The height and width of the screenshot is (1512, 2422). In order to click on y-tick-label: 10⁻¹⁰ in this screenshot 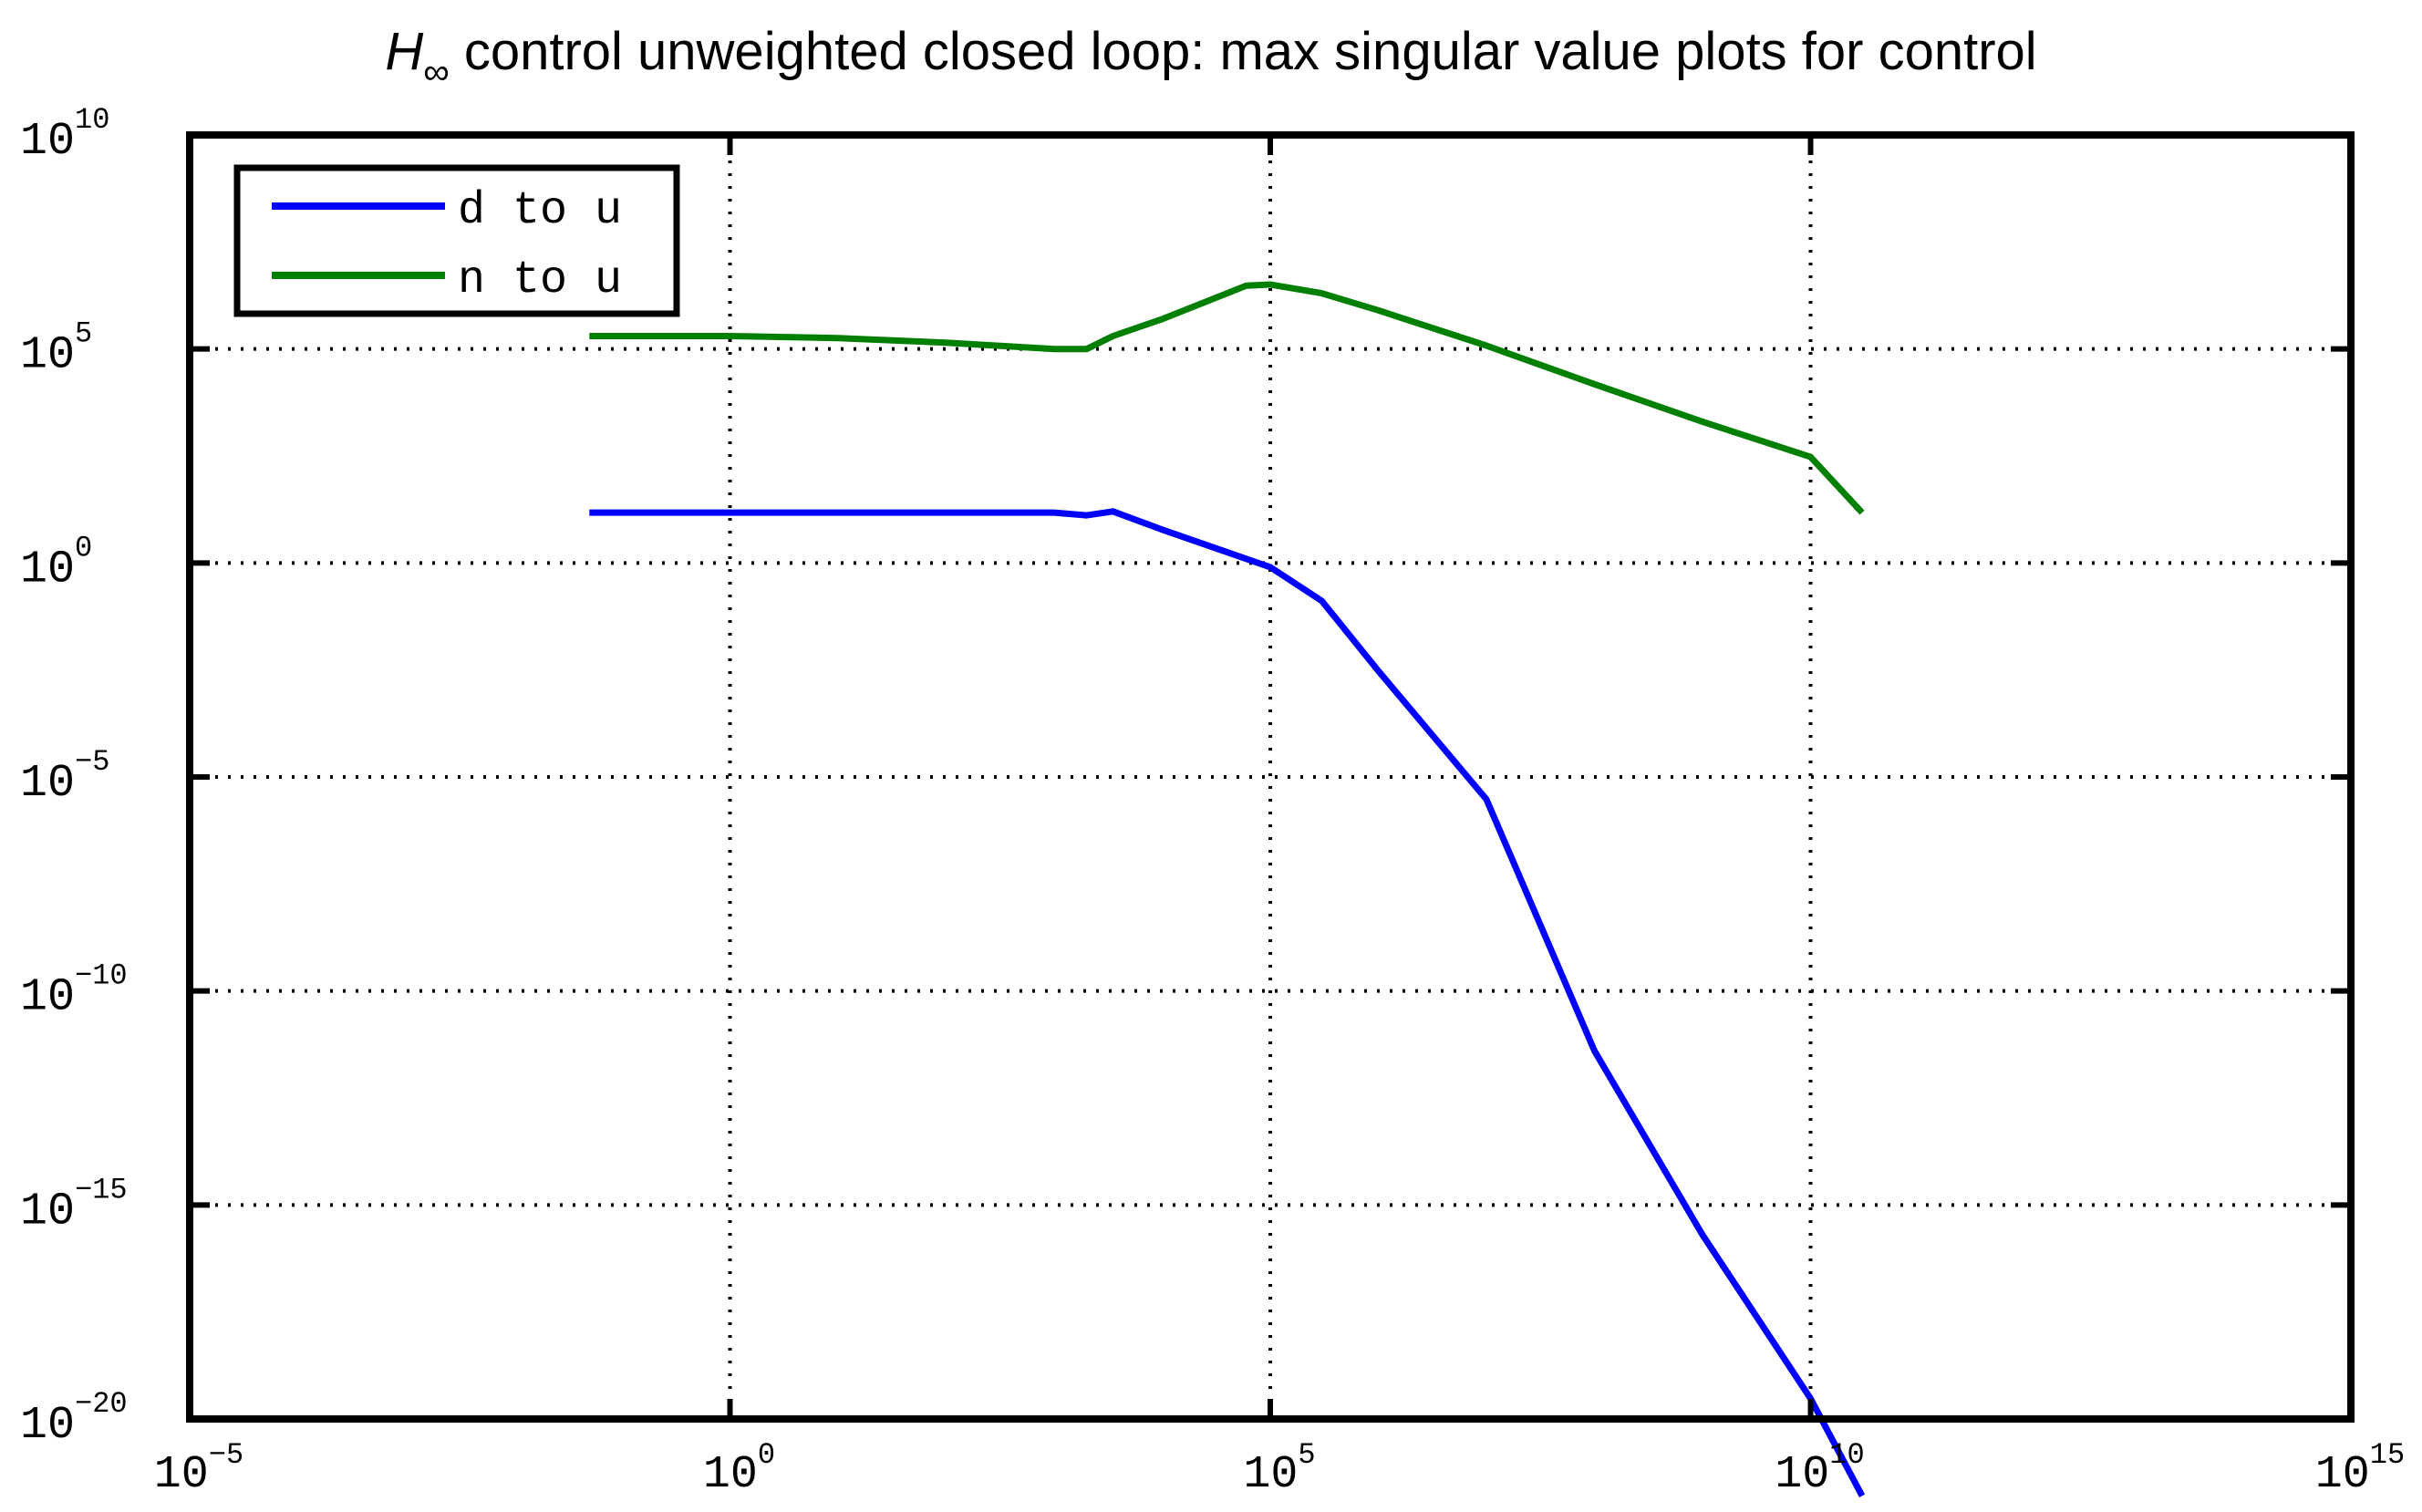, I will do `click(74, 991)`.